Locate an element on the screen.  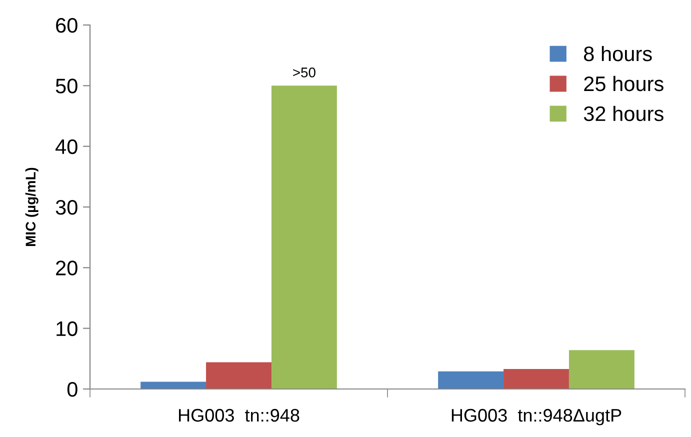
y-tick-label: 50 is located at coordinates (67, 86).